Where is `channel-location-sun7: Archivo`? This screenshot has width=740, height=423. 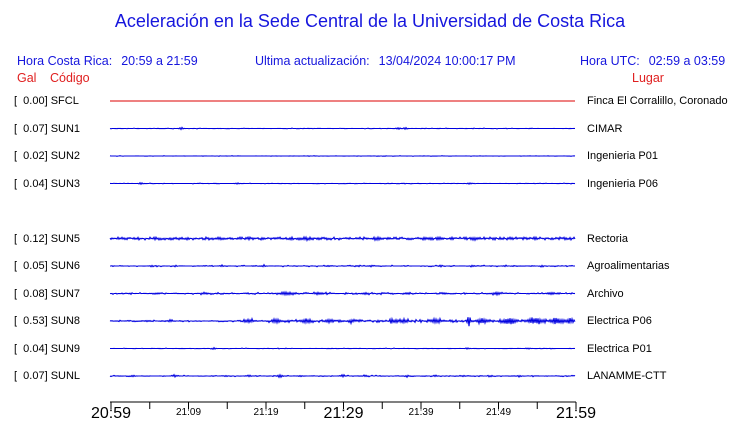
channel-location-sun7: Archivo is located at coordinates (605, 293).